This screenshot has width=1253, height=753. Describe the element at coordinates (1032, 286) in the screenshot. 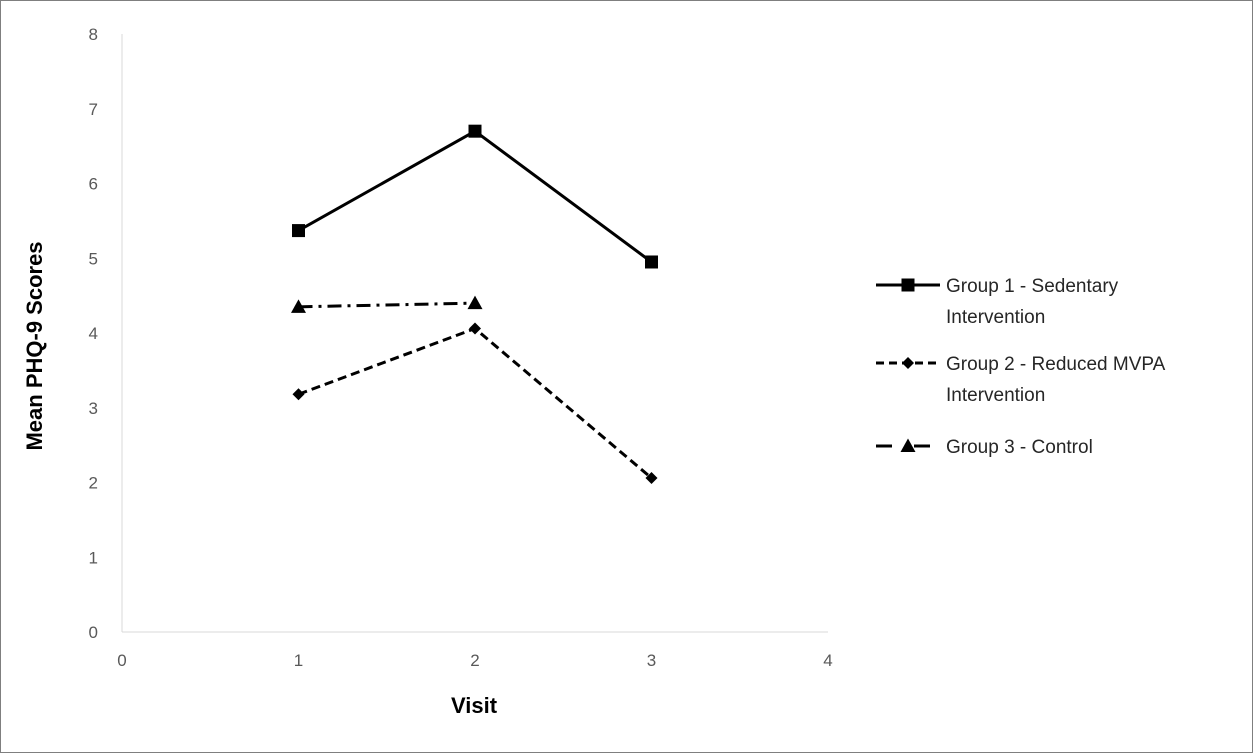

I see `legend-label: Group 1 - Sedentary` at that location.